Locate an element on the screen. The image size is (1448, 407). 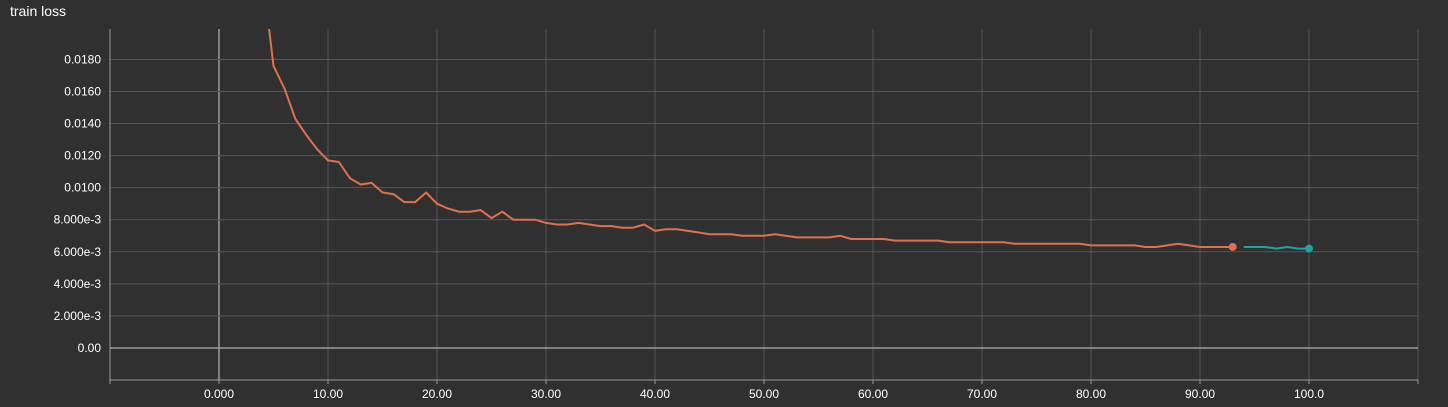
x-tick-label: 70.00 is located at coordinates (982, 394).